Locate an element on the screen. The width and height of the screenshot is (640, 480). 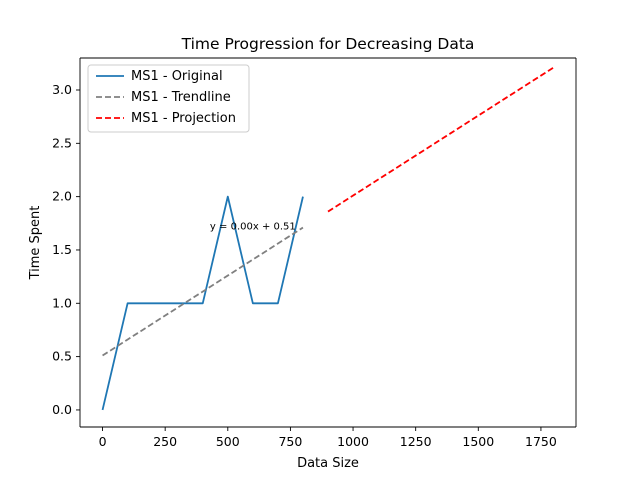
x-axis-label: Data Size is located at coordinates (328, 463).